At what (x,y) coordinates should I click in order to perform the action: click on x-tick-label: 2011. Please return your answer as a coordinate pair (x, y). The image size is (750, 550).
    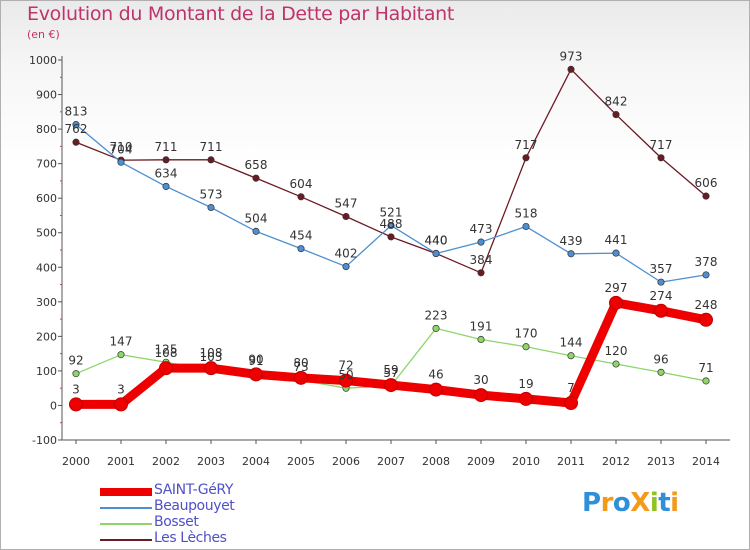
    Looking at the image, I should click on (571, 461).